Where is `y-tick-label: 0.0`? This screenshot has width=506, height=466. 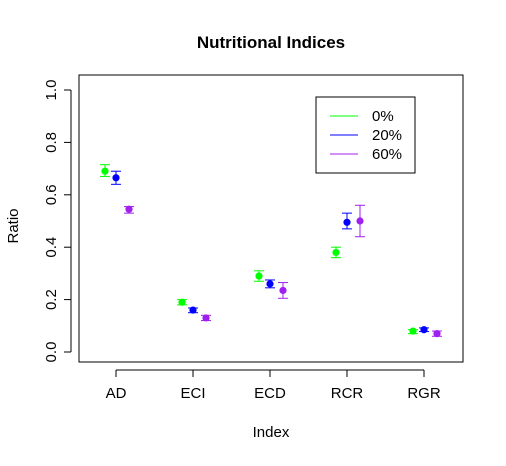
y-tick-label: 0.0 is located at coordinates (51, 352).